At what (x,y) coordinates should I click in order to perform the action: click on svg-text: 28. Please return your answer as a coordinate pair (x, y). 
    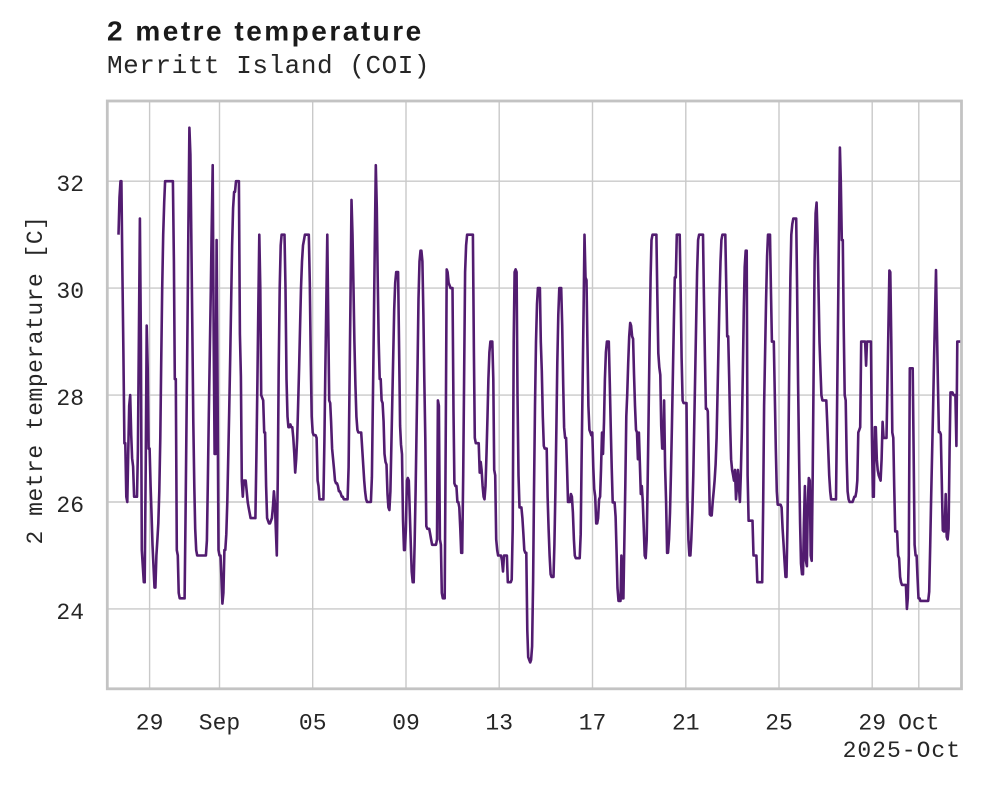
    Looking at the image, I should click on (70, 399).